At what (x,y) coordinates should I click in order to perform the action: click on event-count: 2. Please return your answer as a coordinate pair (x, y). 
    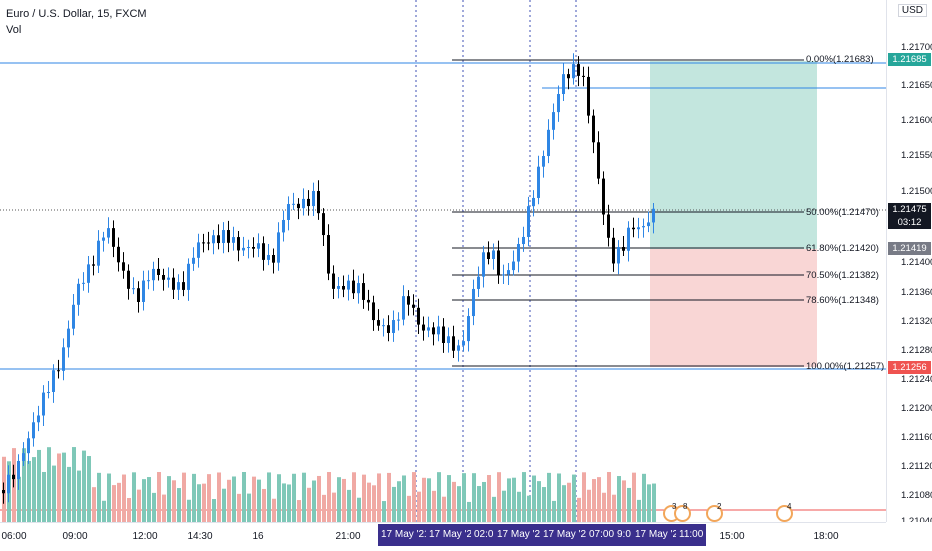
    Looking at the image, I should click on (719, 506).